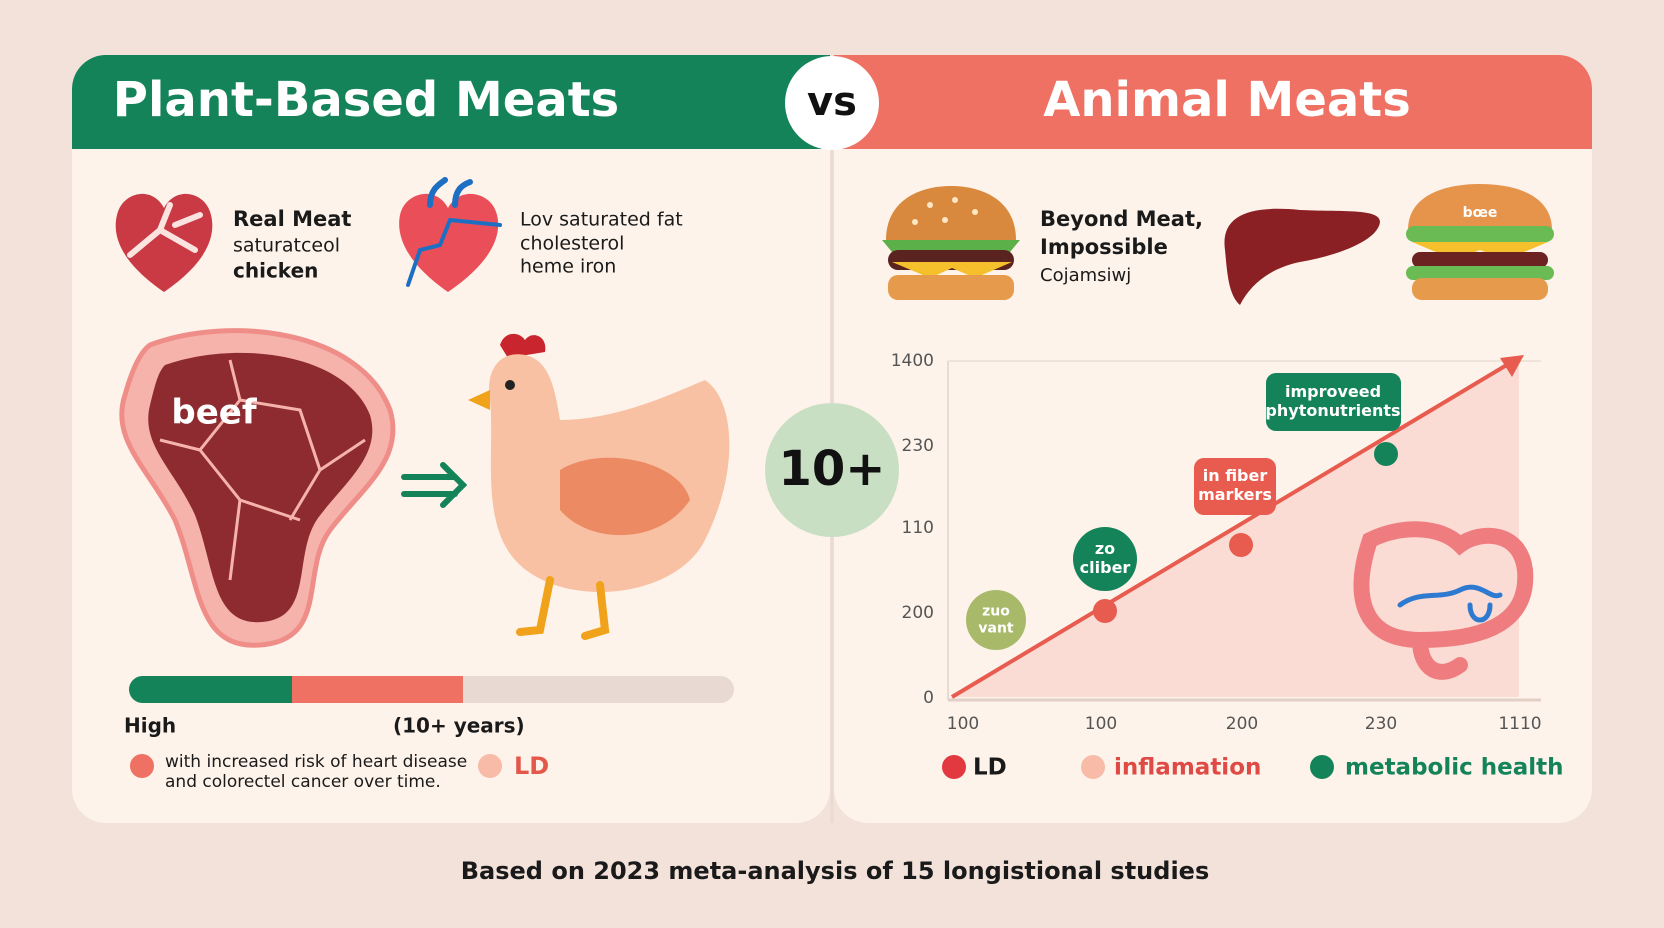 The height and width of the screenshot is (928, 1664). Describe the element at coordinates (459, 726) in the screenshot. I see `bar-label: (10+ years)` at that location.